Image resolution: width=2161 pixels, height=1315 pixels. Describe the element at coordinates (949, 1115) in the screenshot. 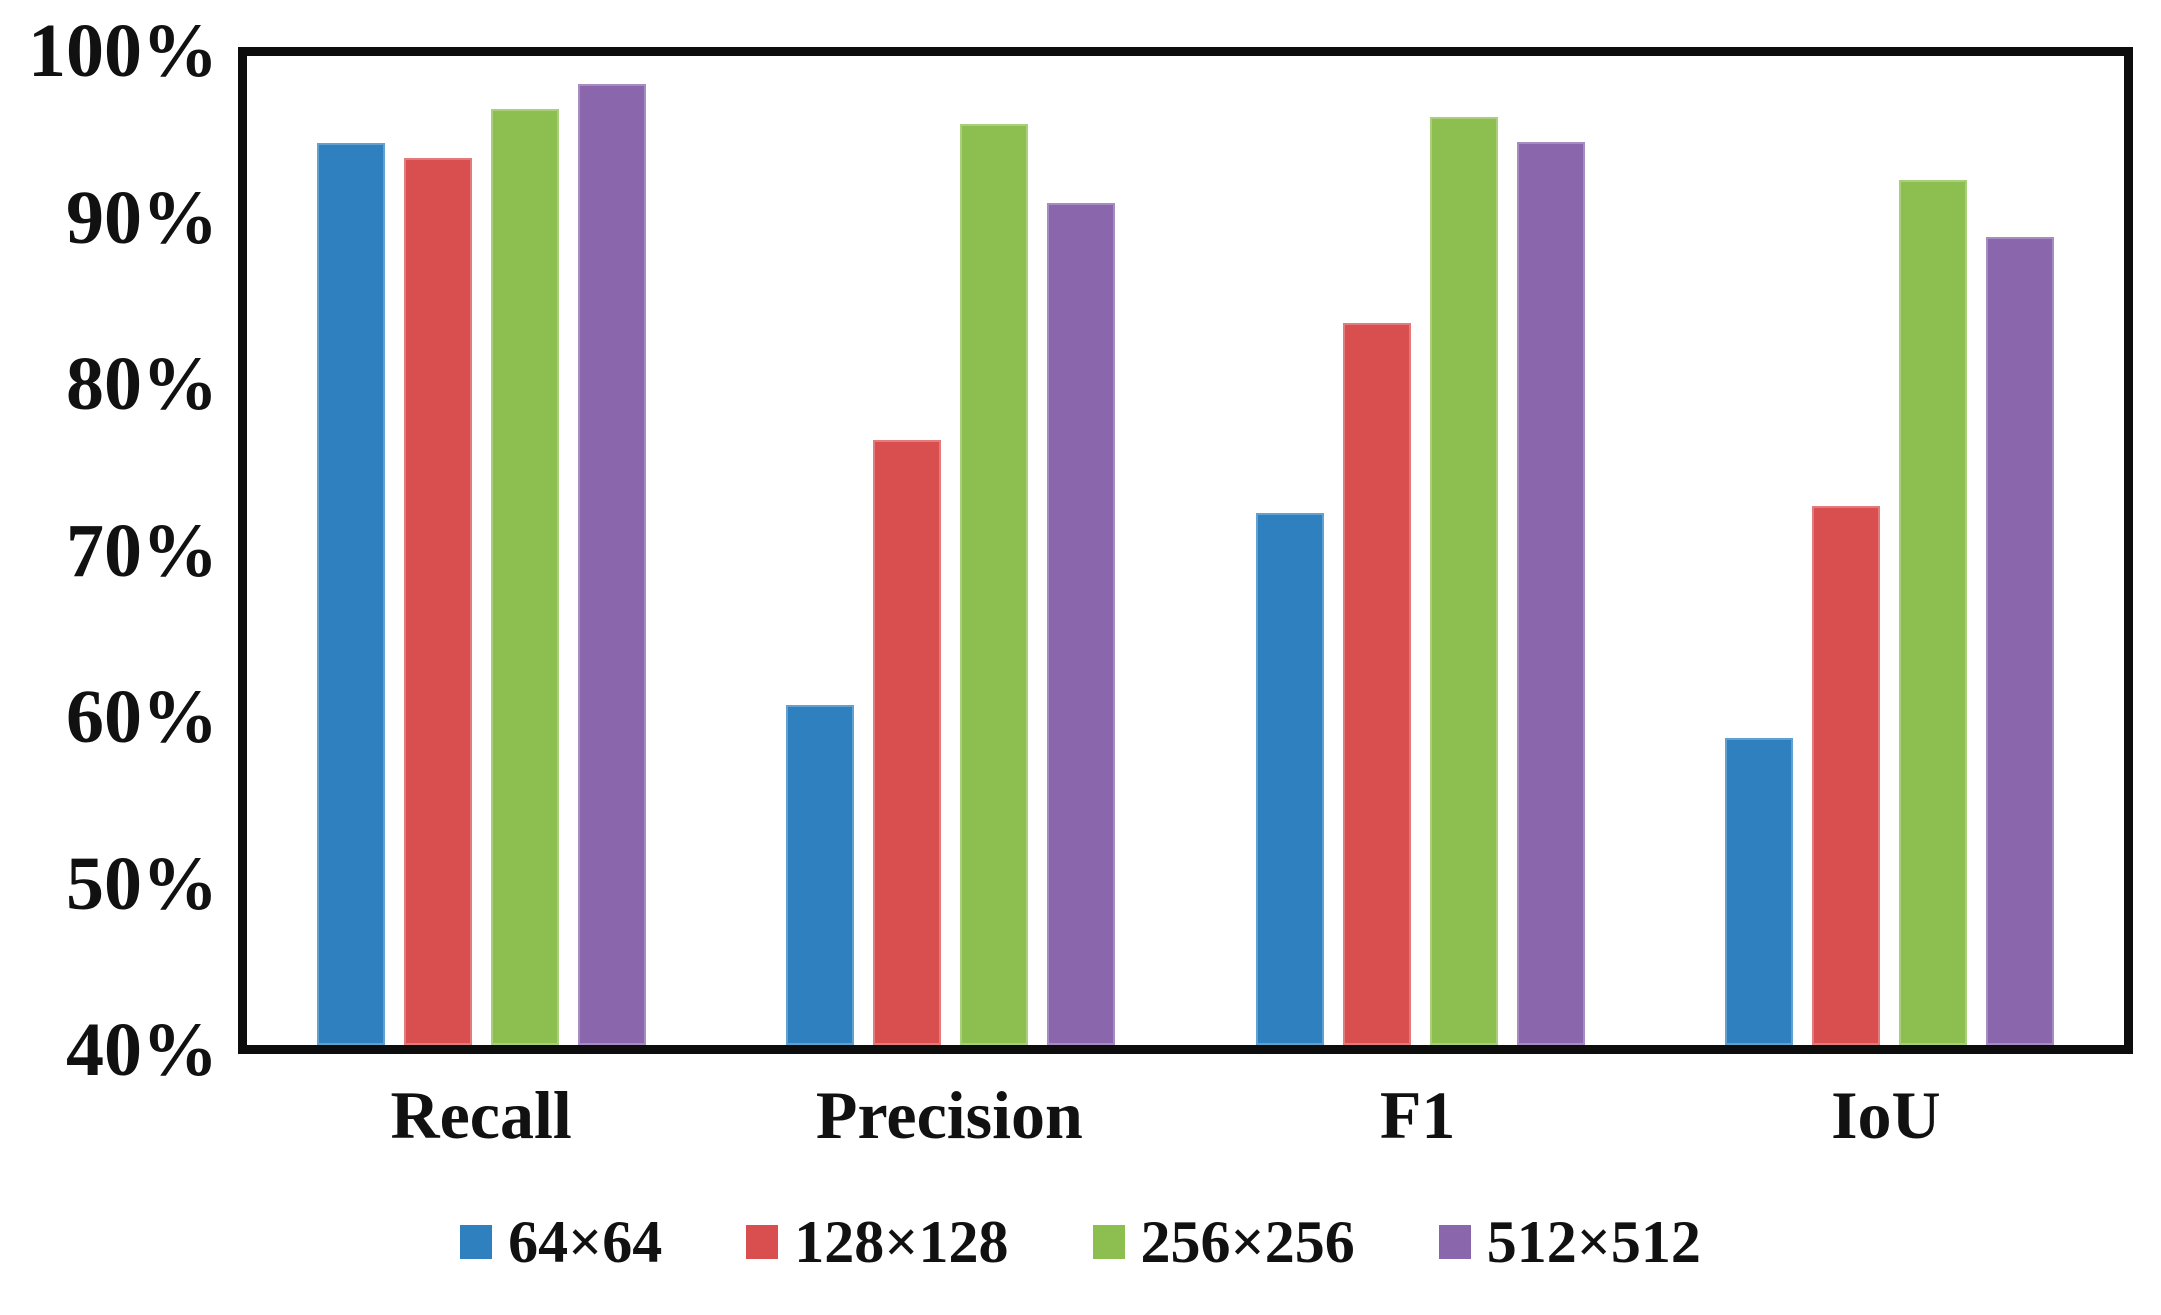

I see `x-category-label-precision: Precision` at that location.